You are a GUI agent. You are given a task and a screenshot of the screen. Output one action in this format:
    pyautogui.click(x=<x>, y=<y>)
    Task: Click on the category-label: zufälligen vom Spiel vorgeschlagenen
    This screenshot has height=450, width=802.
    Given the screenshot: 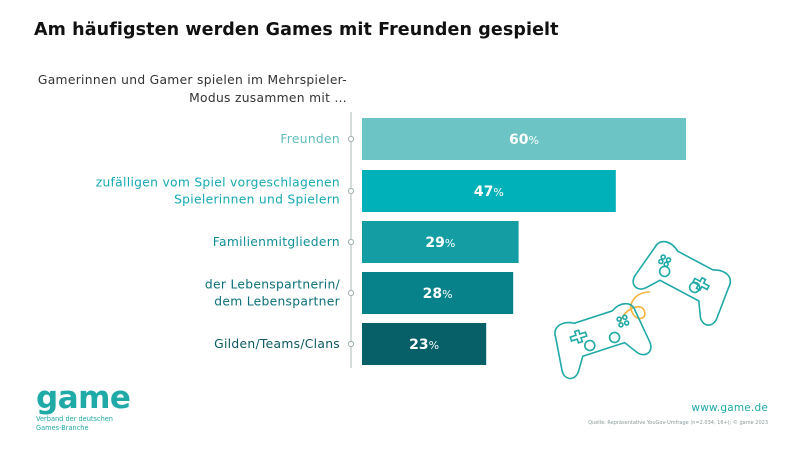 What is the action you would take?
    pyautogui.click(x=218, y=183)
    